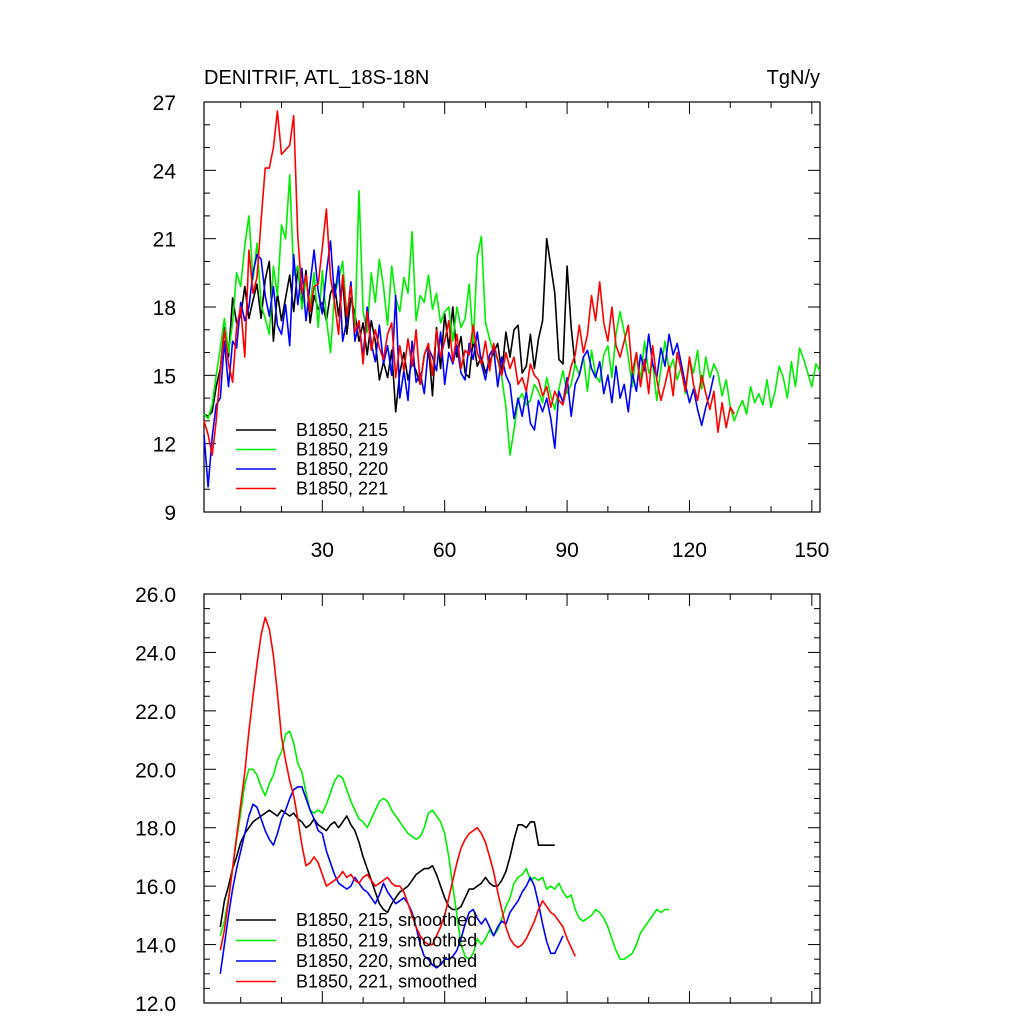 This screenshot has width=1024, height=1024. Describe the element at coordinates (155, 887) in the screenshot. I see `y-tick-label: 16.0` at that location.